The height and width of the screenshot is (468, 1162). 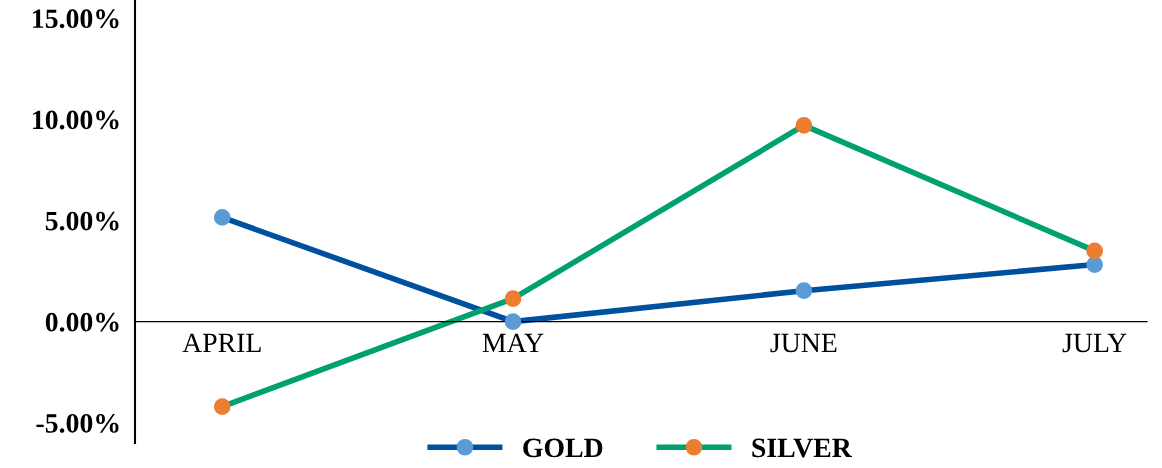 What do you see at coordinates (76, 120) in the screenshot?
I see `y-tick-label: 10.00%` at bounding box center [76, 120].